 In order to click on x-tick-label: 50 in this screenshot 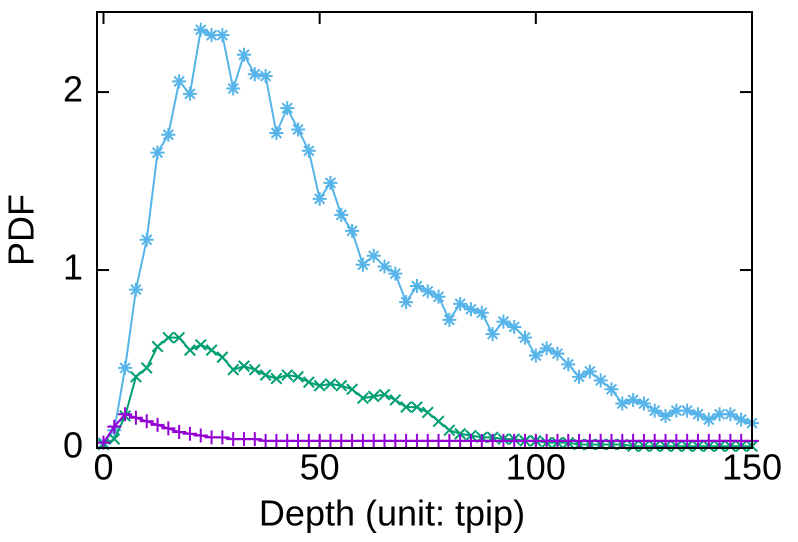, I will do `click(320, 467)`.